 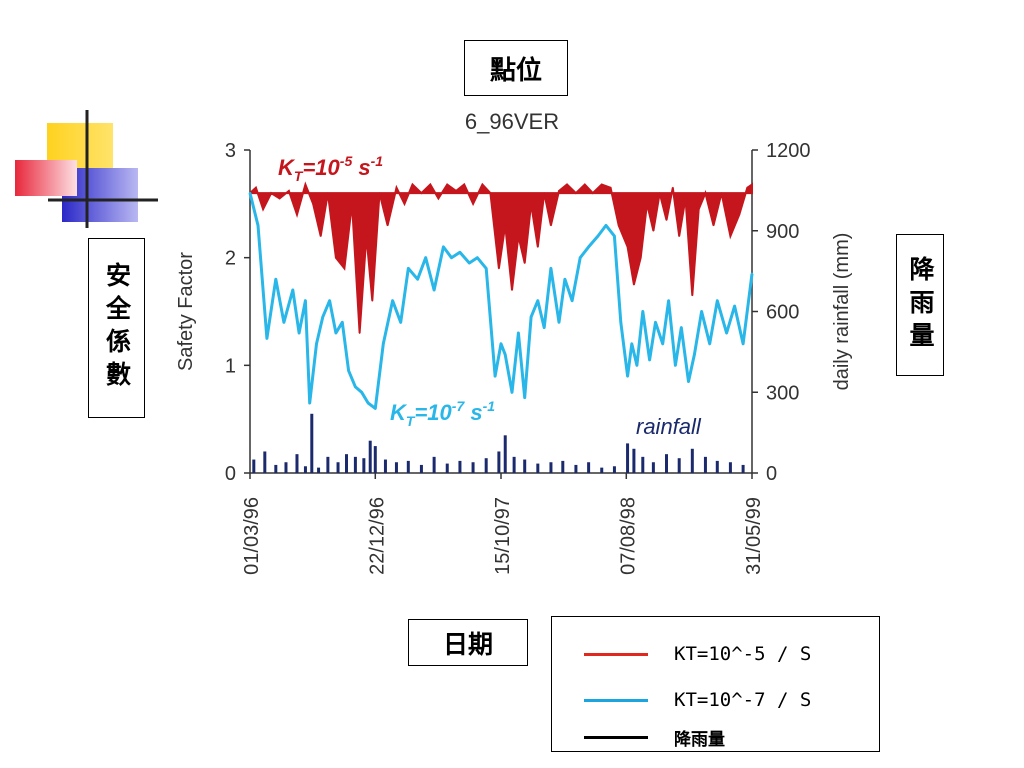 I want to click on blue-series-annotation-part: -7, so click(x=459, y=406).